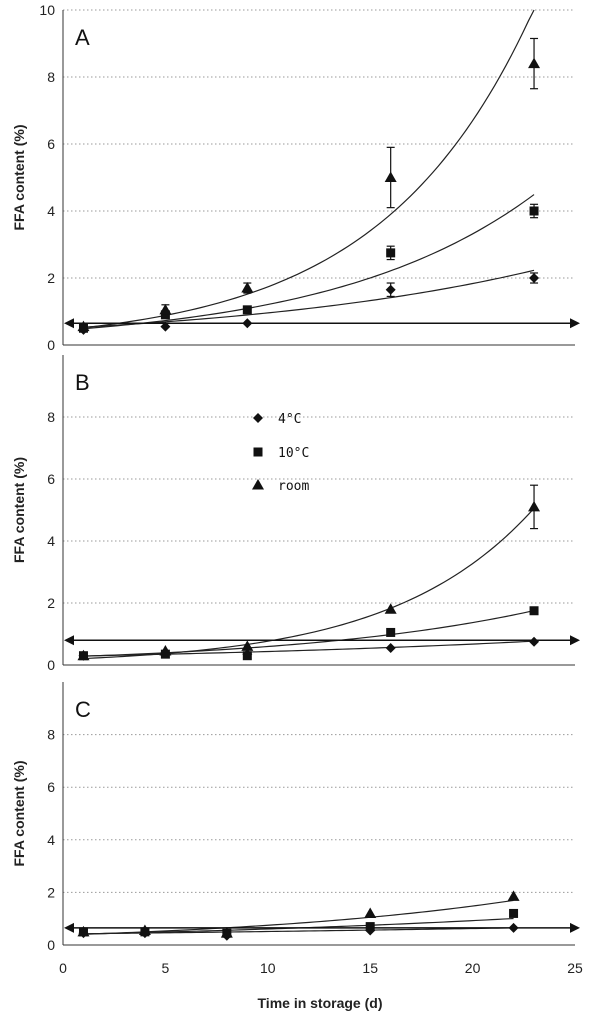 Image resolution: width=593 pixels, height=1024 pixels. I want to click on legend-label-c4: 4°C, so click(289, 419).